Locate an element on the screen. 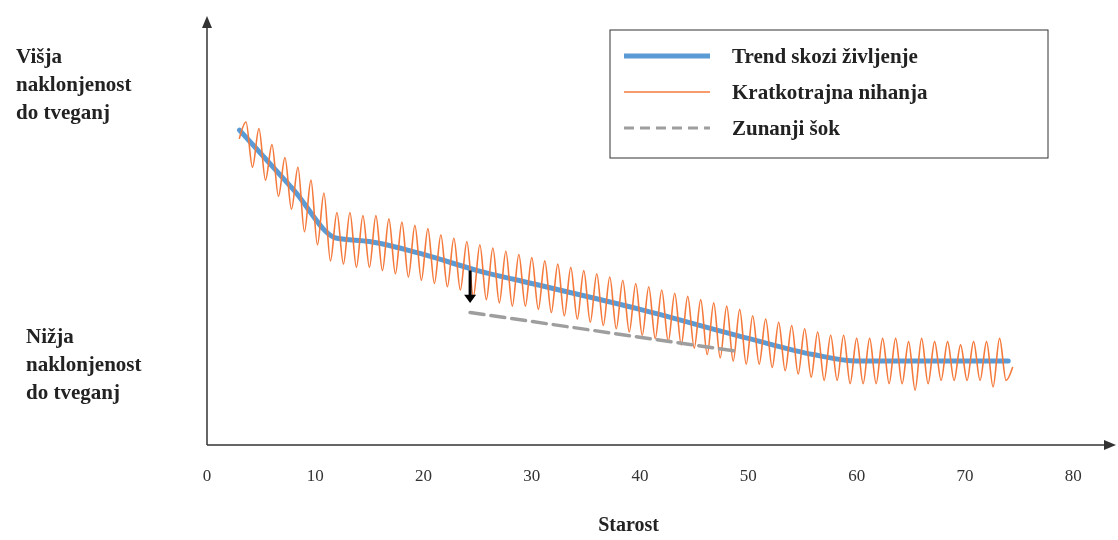  x-tick-label: 0 is located at coordinates (207, 475).